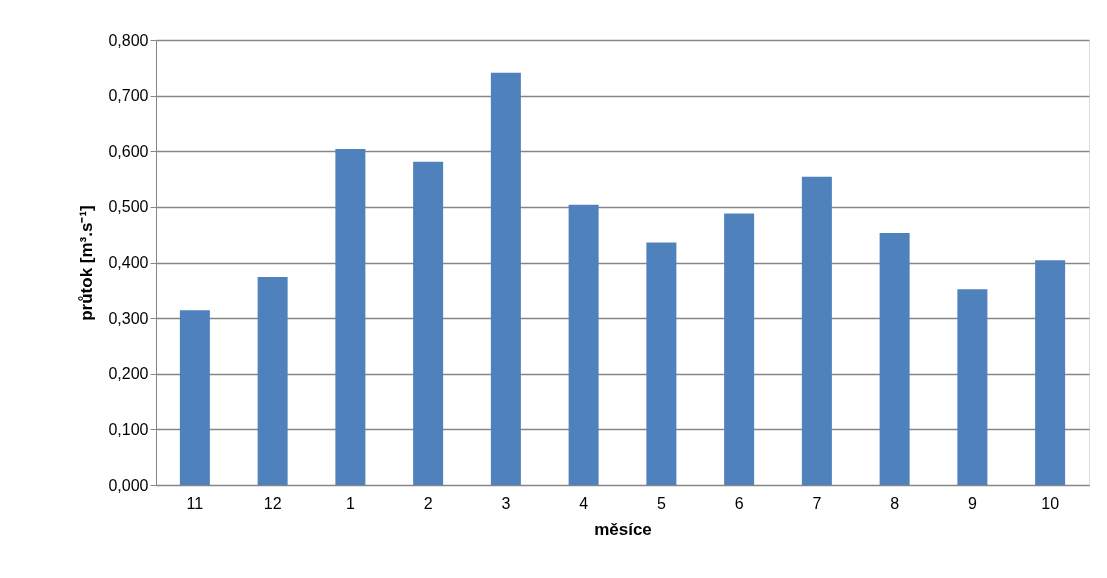  I want to click on x-tick-label: 4, so click(584, 503).